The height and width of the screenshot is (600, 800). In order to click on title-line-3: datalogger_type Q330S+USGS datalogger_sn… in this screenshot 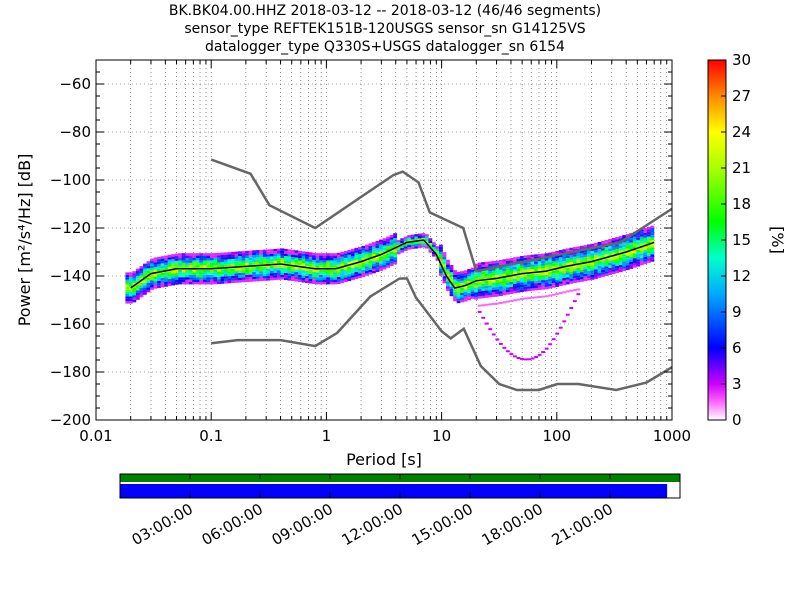, I will do `click(385, 47)`.